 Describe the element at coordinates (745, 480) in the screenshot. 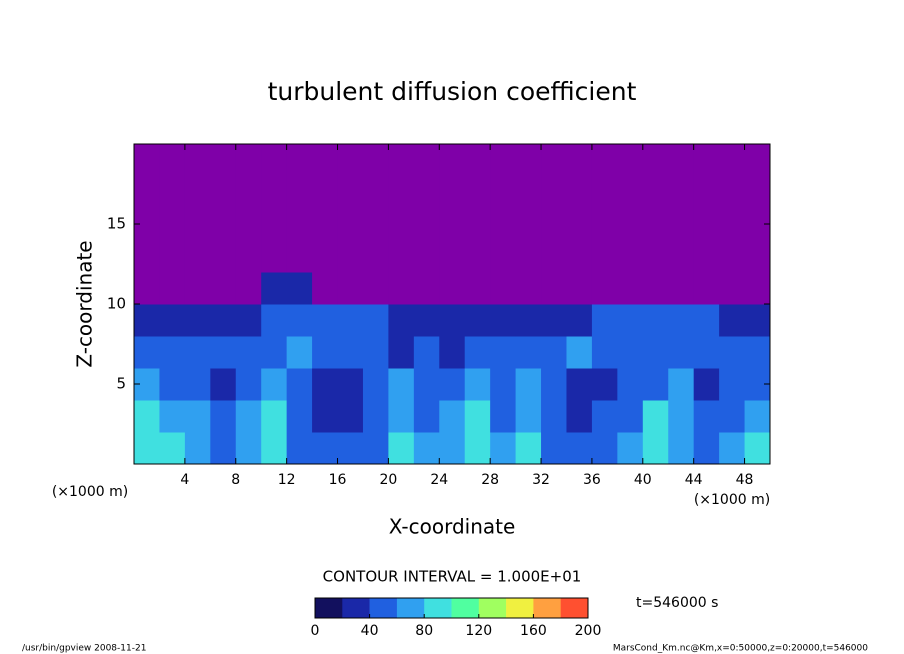

I see `x-tick-label: 48` at that location.